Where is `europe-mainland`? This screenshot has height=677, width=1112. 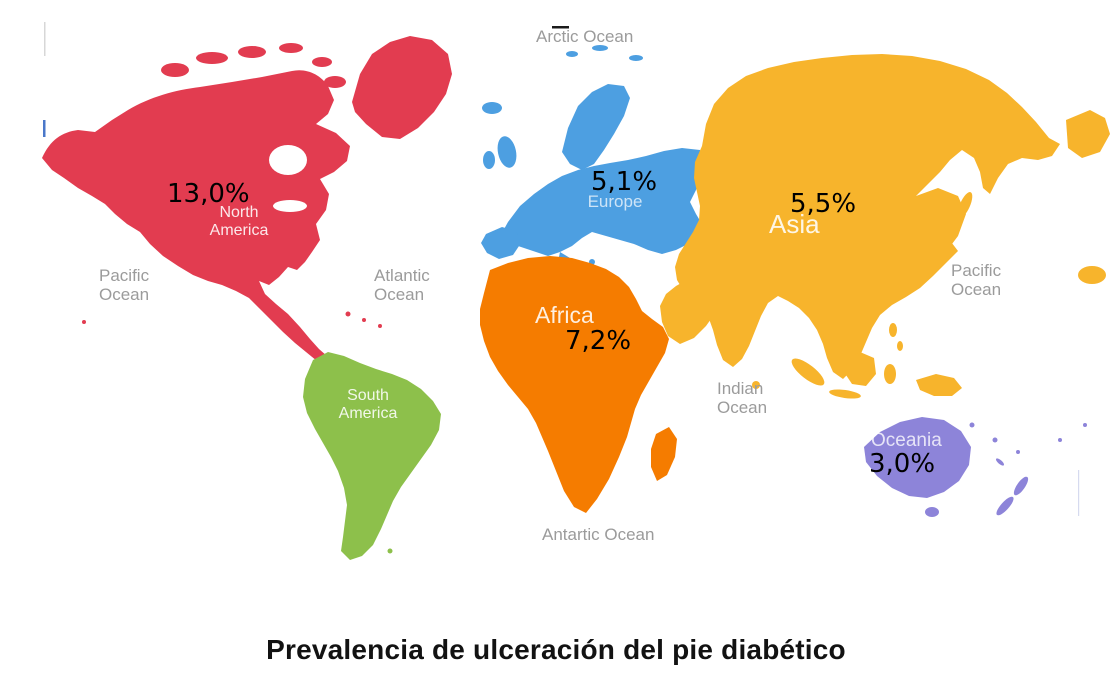
europe-mainland is located at coordinates (602, 202).